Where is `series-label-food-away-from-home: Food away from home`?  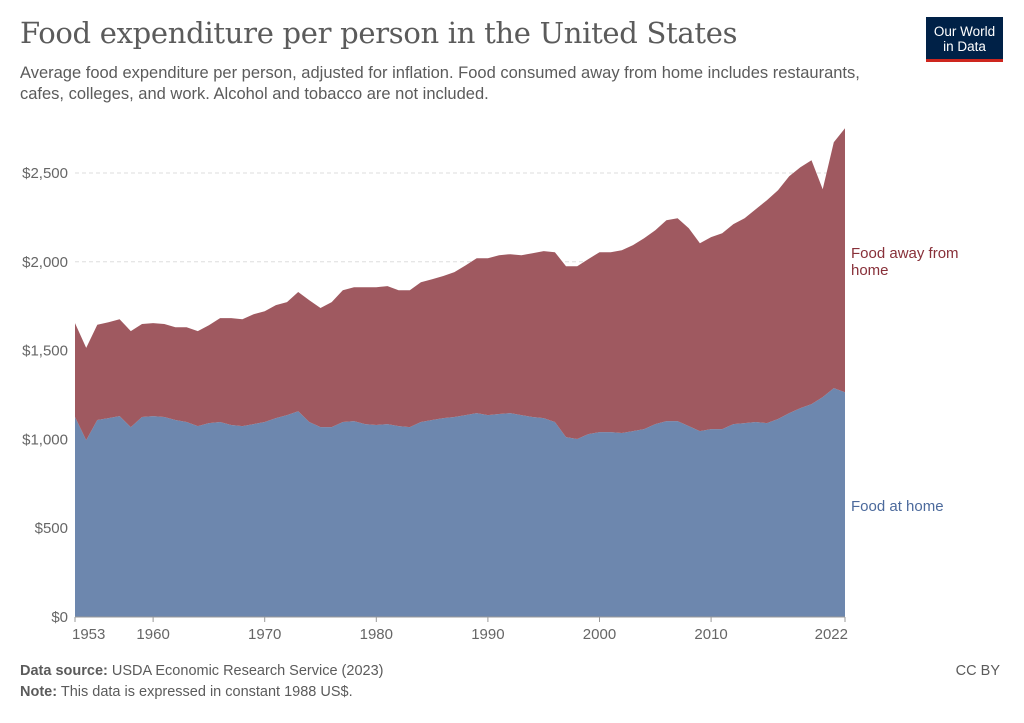
series-label-food-away-from-home: Food away from home is located at coordinates (905, 262).